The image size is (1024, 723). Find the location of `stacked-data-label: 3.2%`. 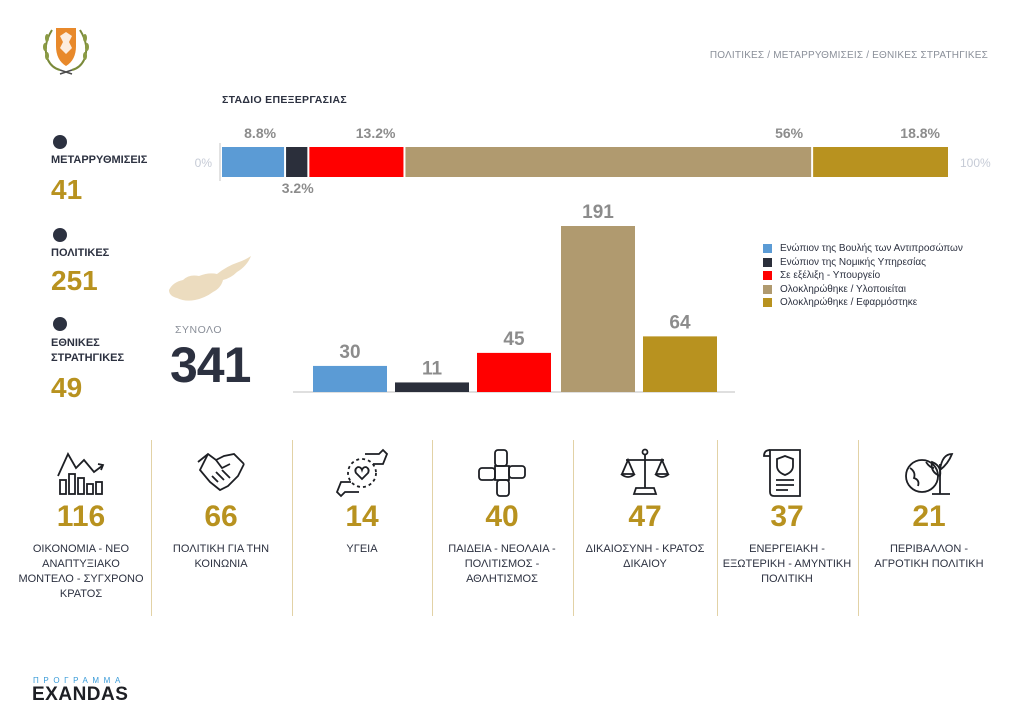

stacked-data-label: 3.2% is located at coordinates (298, 188).